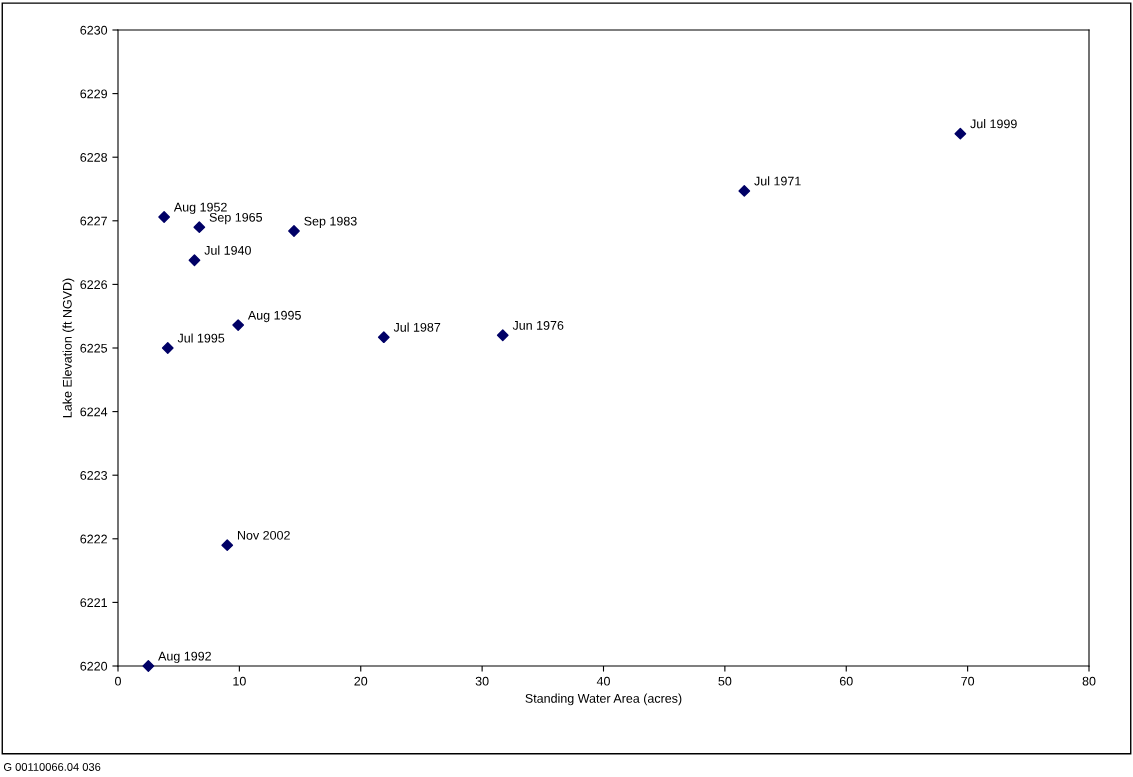  What do you see at coordinates (603, 681) in the screenshot?
I see `x-tick-label: 40` at bounding box center [603, 681].